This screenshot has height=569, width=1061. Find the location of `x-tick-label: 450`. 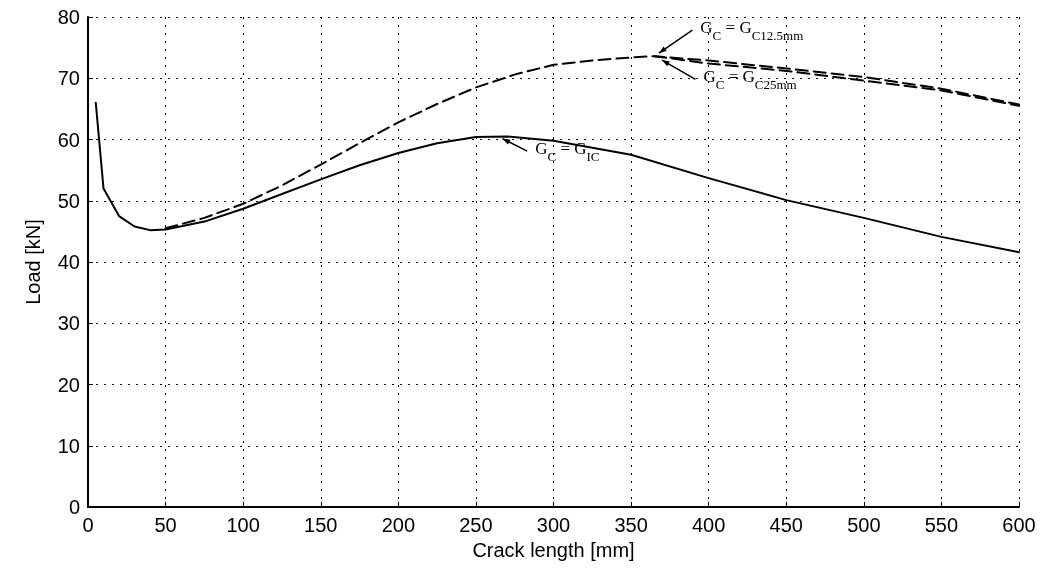

x-tick-label: 450 is located at coordinates (786, 525).